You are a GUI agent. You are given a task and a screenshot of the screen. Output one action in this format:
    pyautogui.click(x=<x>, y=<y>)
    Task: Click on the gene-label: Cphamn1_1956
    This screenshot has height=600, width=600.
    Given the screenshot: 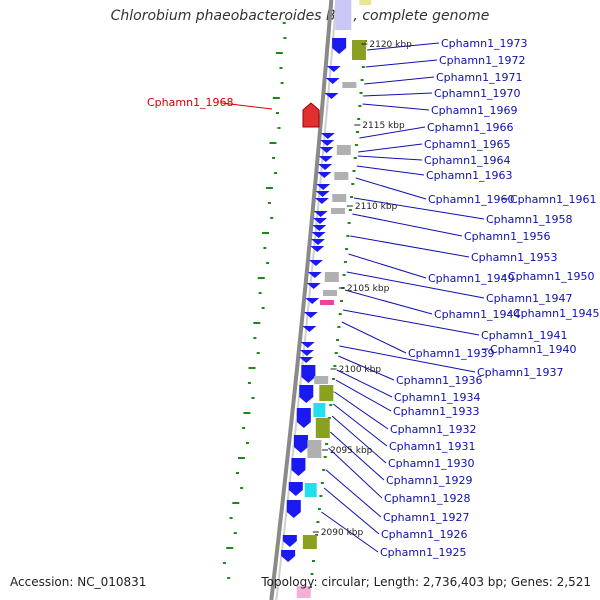 What is the action you would take?
    pyautogui.click(x=507, y=236)
    